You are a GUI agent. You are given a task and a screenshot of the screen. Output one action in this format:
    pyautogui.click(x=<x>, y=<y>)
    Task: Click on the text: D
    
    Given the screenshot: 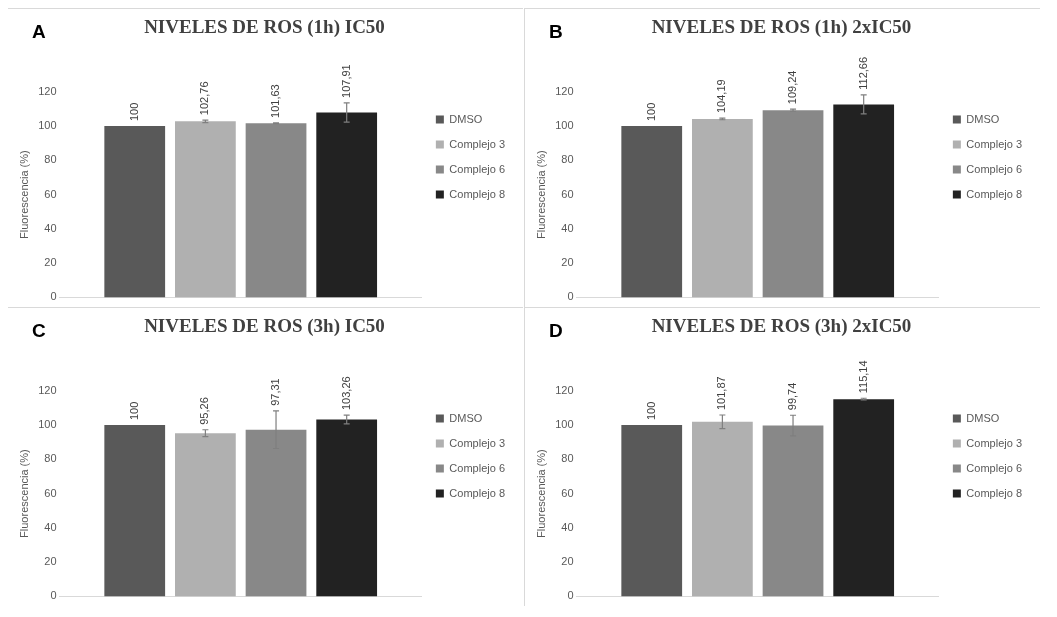 What is the action you would take?
    pyautogui.click(x=556, y=330)
    